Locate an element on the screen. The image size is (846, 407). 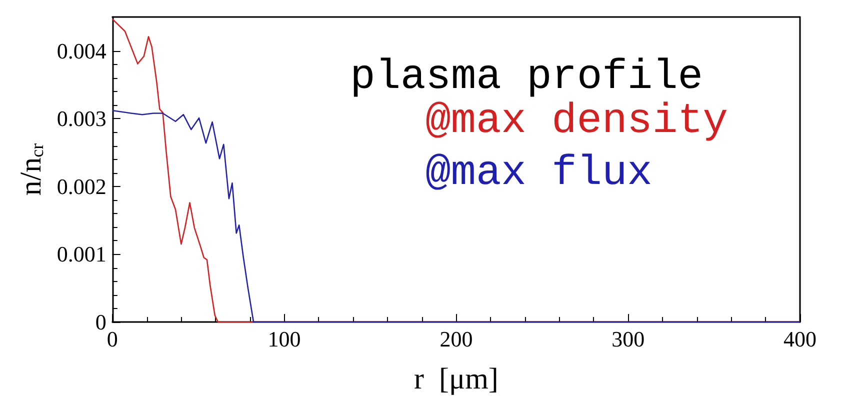
x-tick-label: 300 is located at coordinates (628, 339).